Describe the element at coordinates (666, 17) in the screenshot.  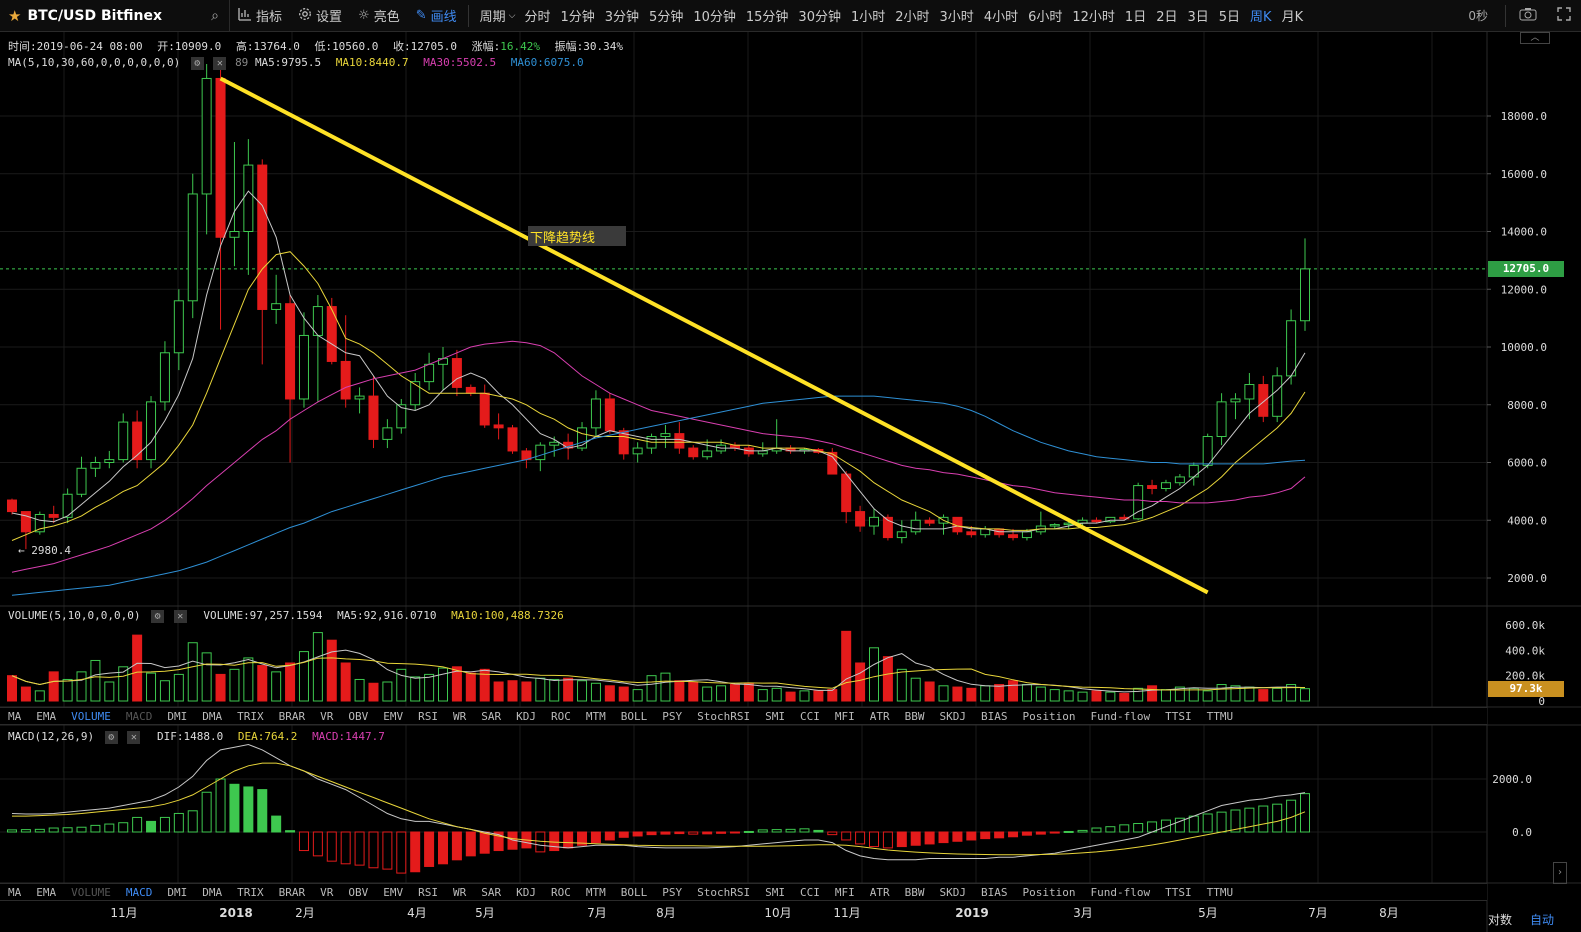
I see `timeframe-3: 5分钟` at that location.